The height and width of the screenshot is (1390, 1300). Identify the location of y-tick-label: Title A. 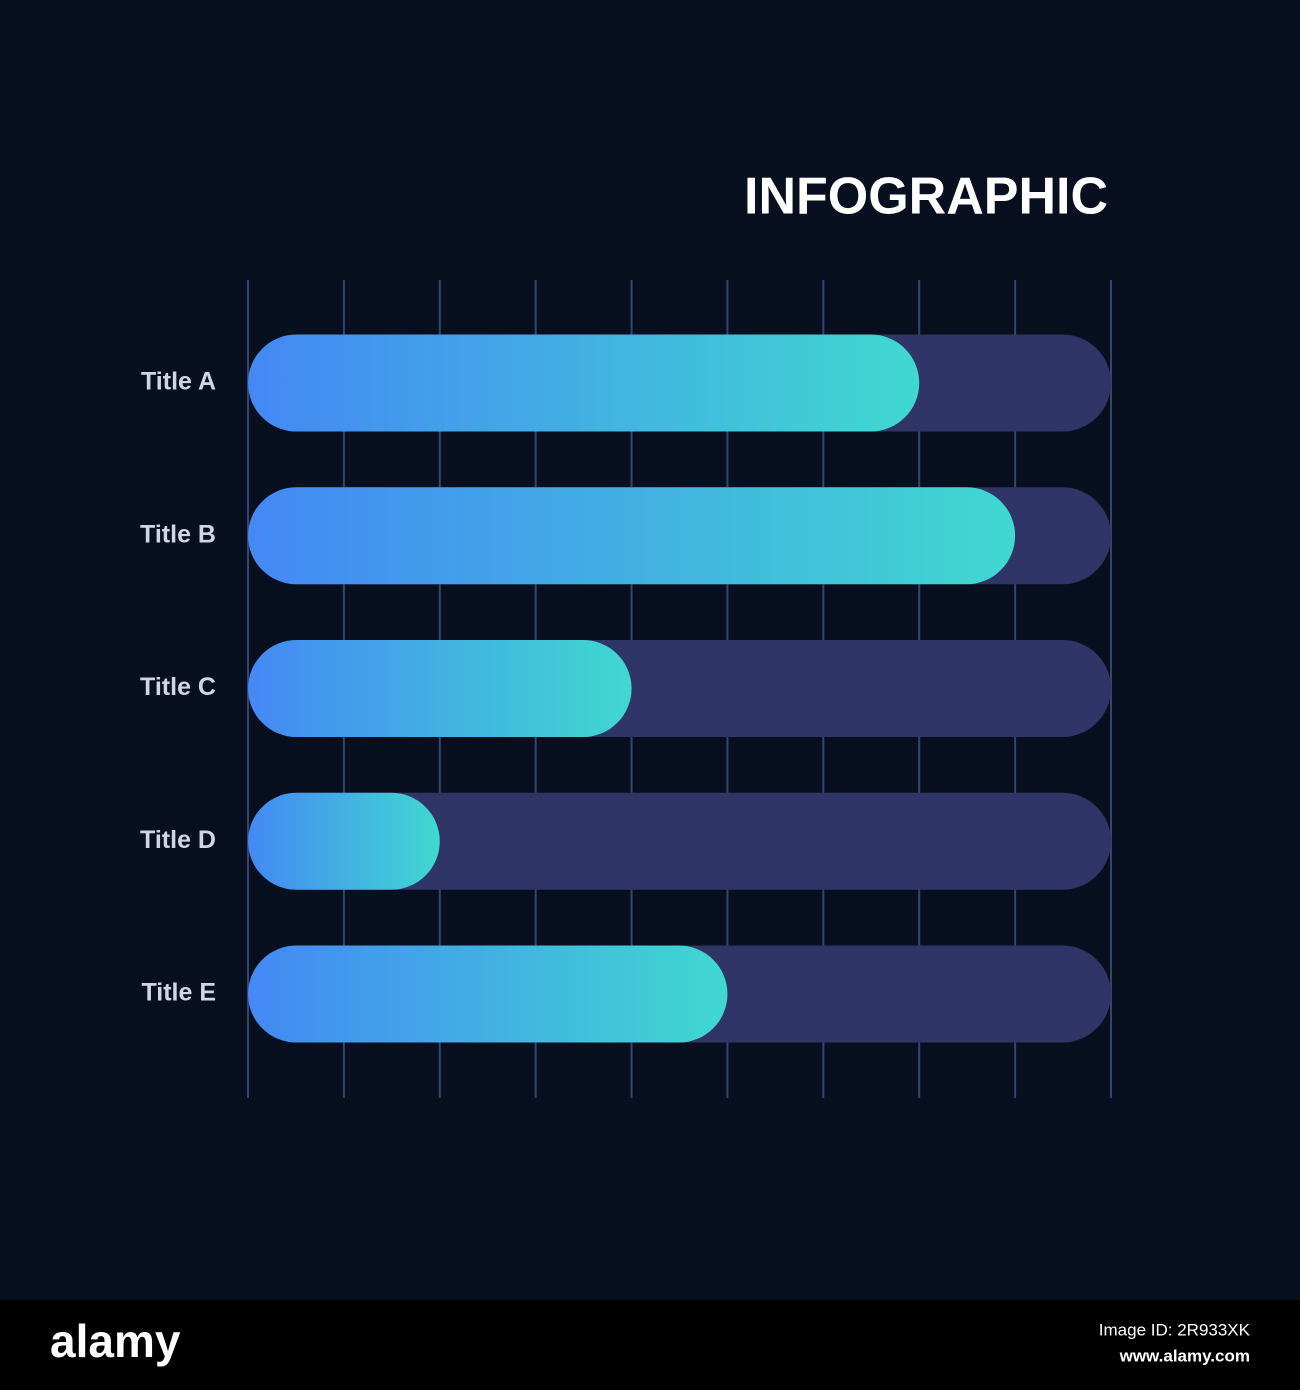
(178, 382).